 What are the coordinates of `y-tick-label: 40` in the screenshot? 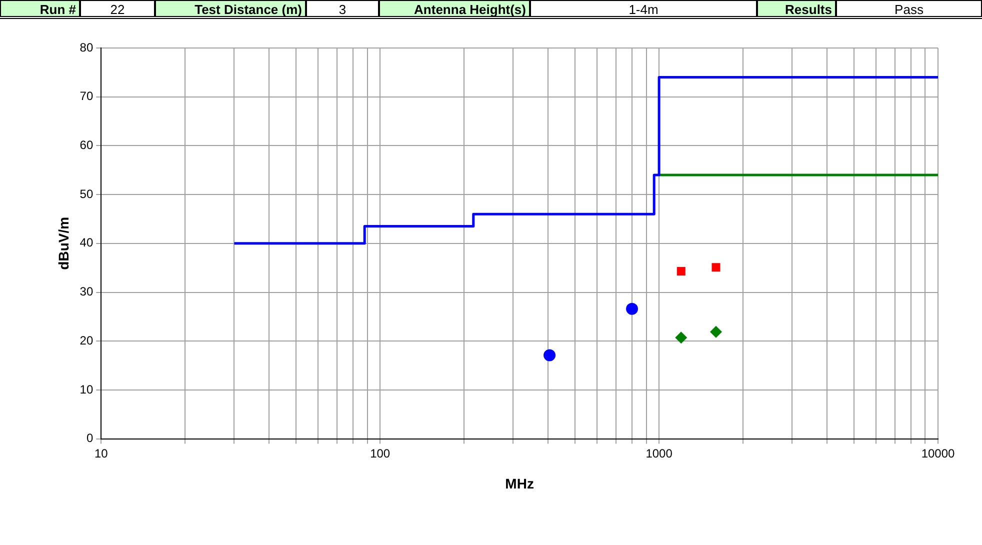 It's located at (87, 243).